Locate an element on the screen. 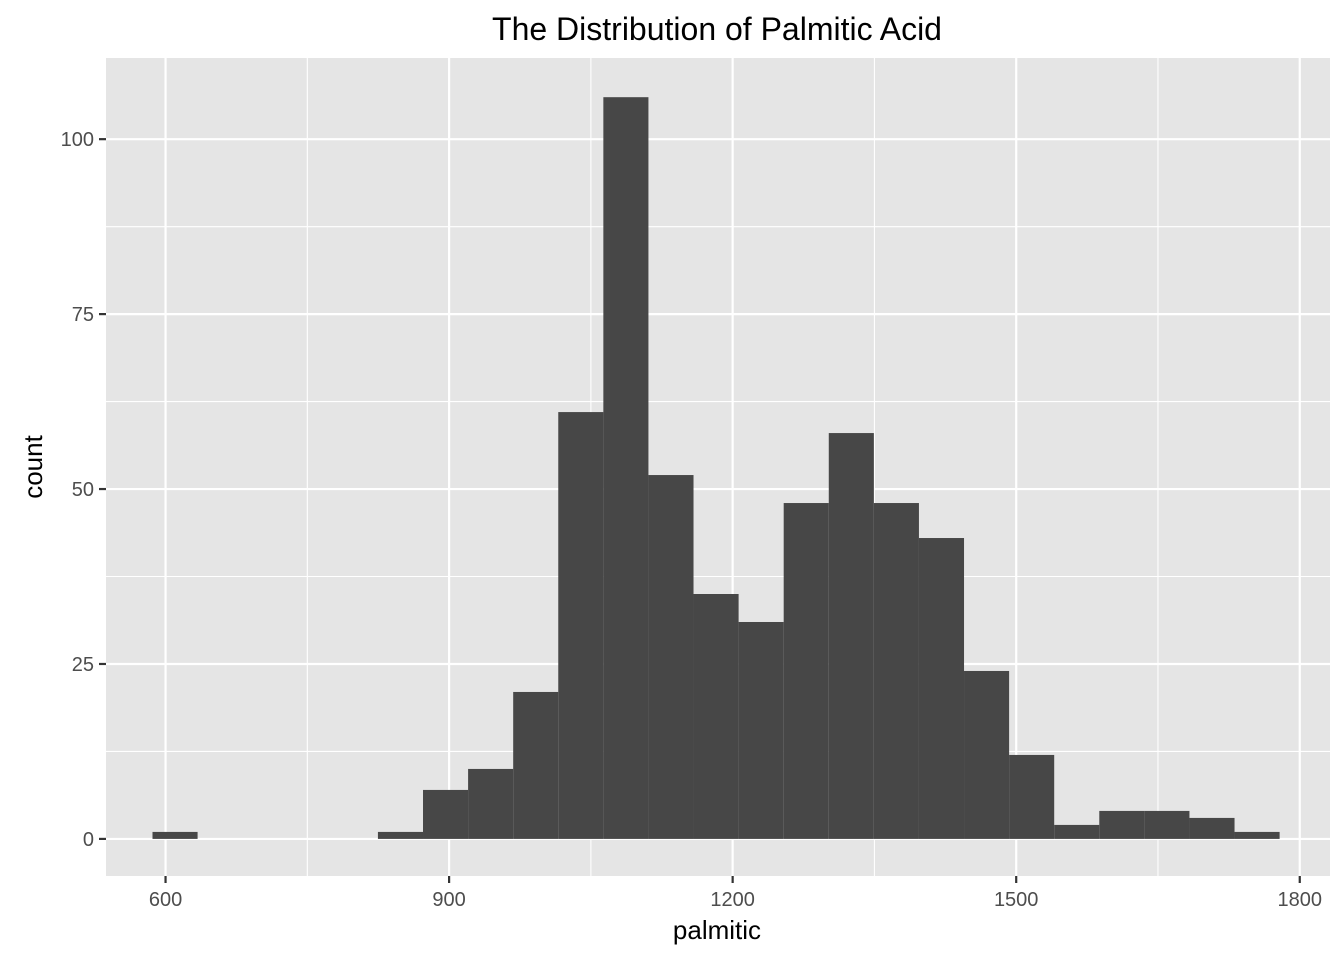 The width and height of the screenshot is (1344, 960). y-tick-label: 0 is located at coordinates (88, 840).